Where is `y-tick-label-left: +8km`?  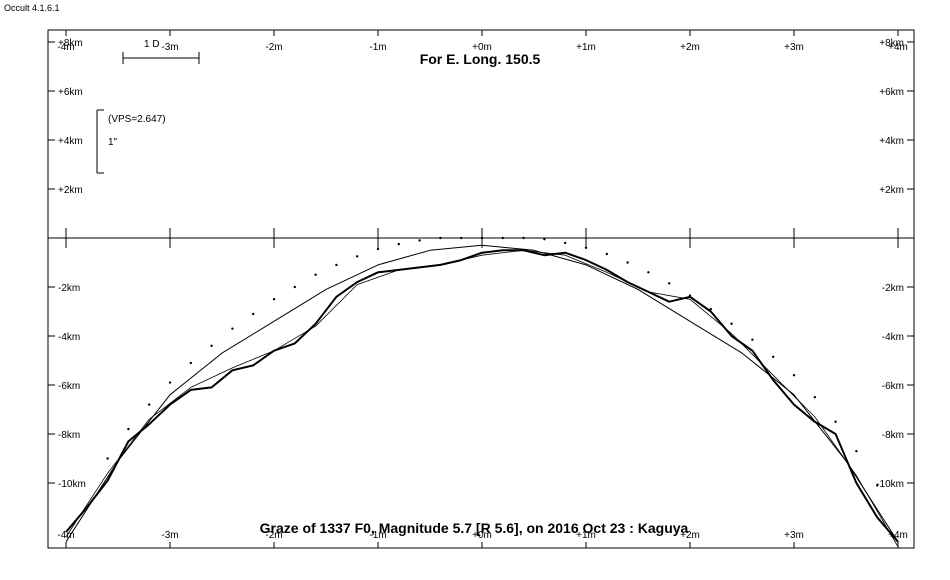 y-tick-label-left: +8km is located at coordinates (70, 43).